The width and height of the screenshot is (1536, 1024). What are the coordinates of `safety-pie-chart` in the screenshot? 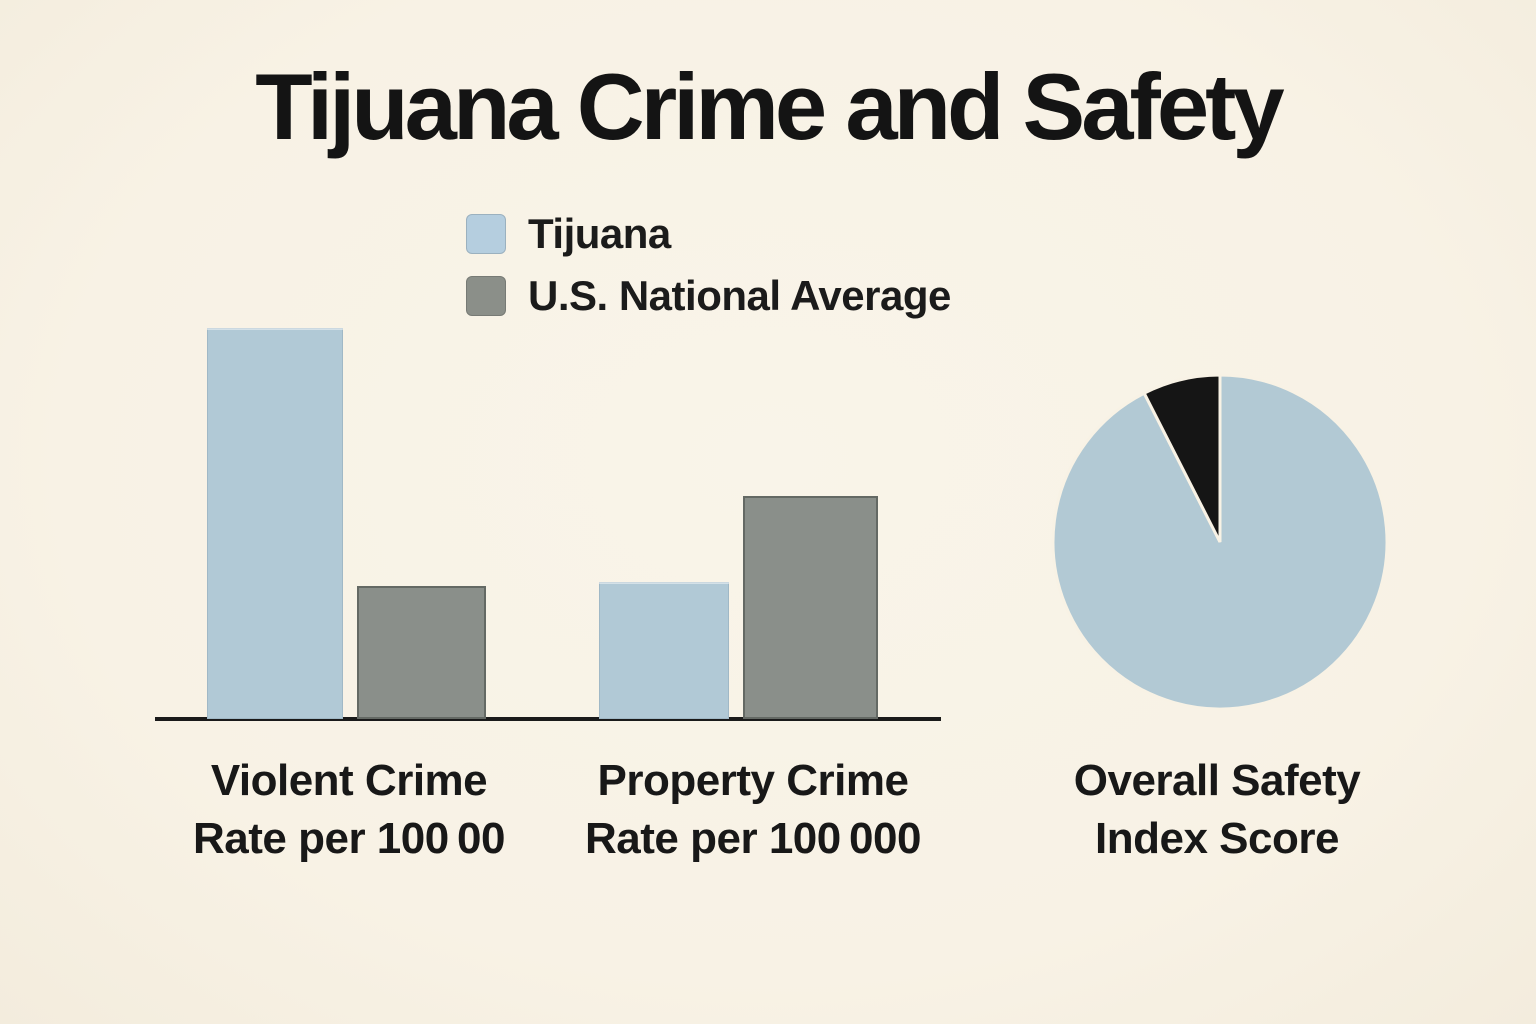 It's located at (1220, 542).